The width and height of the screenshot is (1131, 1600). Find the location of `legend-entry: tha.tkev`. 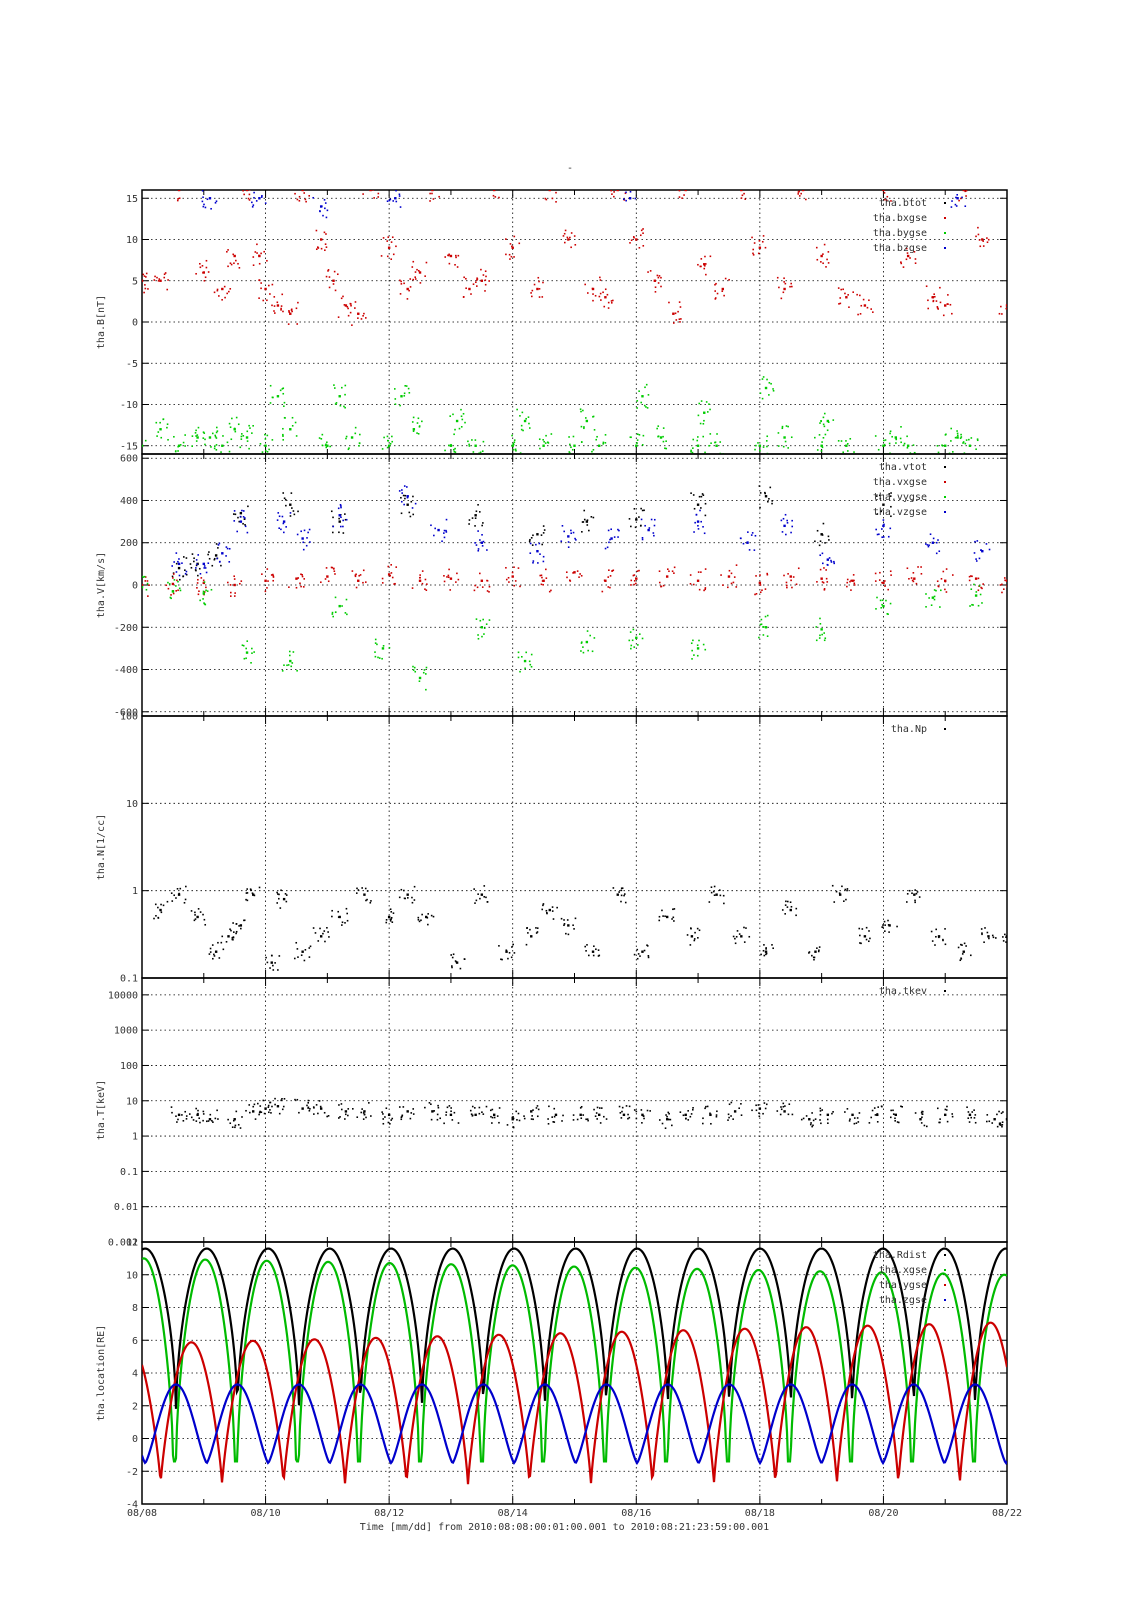

legend-entry: tha.tkev is located at coordinates (903, 991).